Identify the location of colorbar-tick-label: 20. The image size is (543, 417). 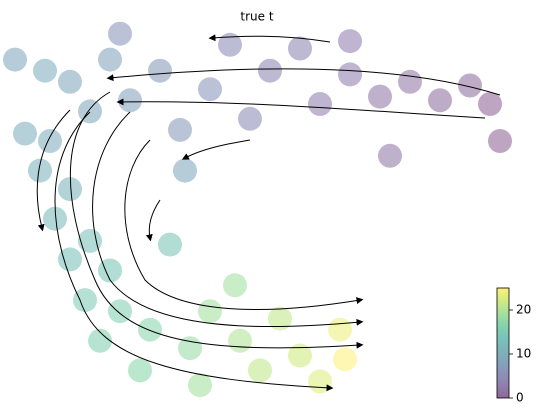
(523, 310).